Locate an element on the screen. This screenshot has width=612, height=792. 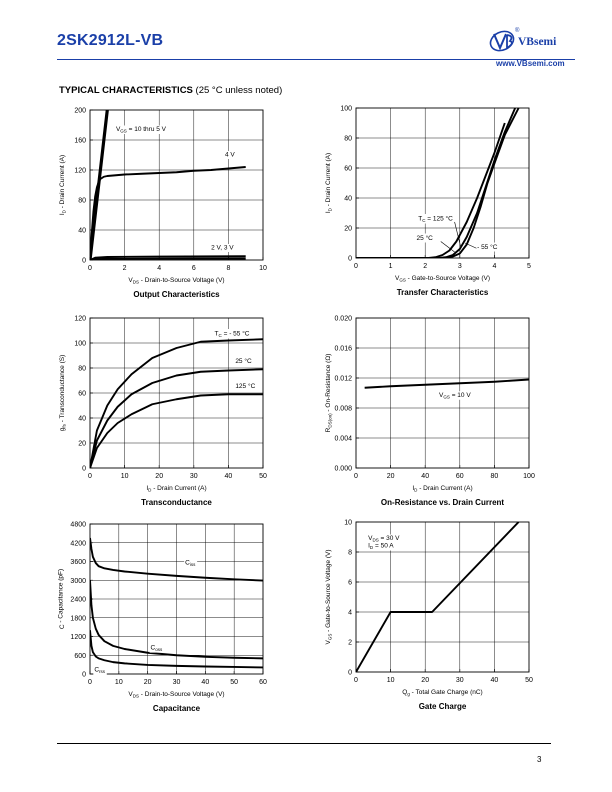
y-tick-label: 10 is located at coordinates (348, 523).